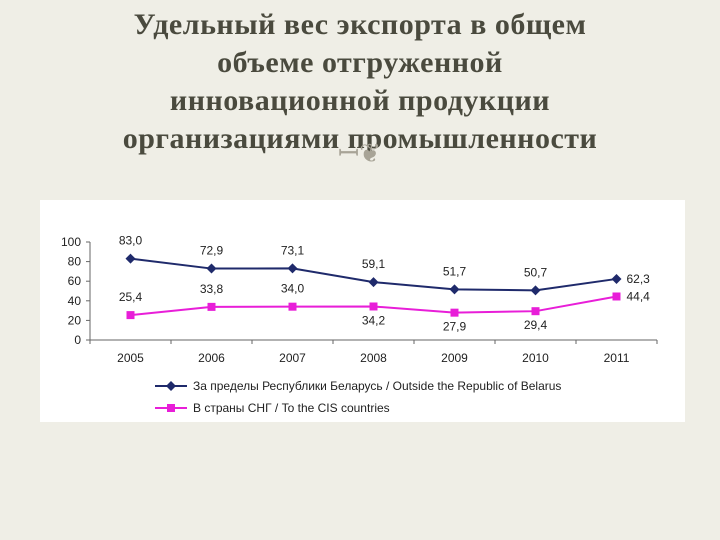  Describe the element at coordinates (293, 289) in the screenshot. I see `data-label: 34,0` at that location.